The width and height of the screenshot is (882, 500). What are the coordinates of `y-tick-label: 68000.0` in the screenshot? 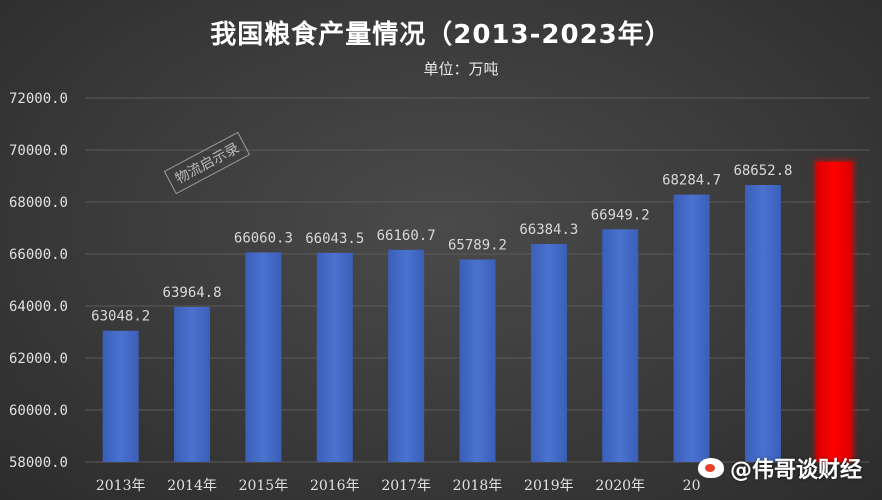 It's located at (38, 203).